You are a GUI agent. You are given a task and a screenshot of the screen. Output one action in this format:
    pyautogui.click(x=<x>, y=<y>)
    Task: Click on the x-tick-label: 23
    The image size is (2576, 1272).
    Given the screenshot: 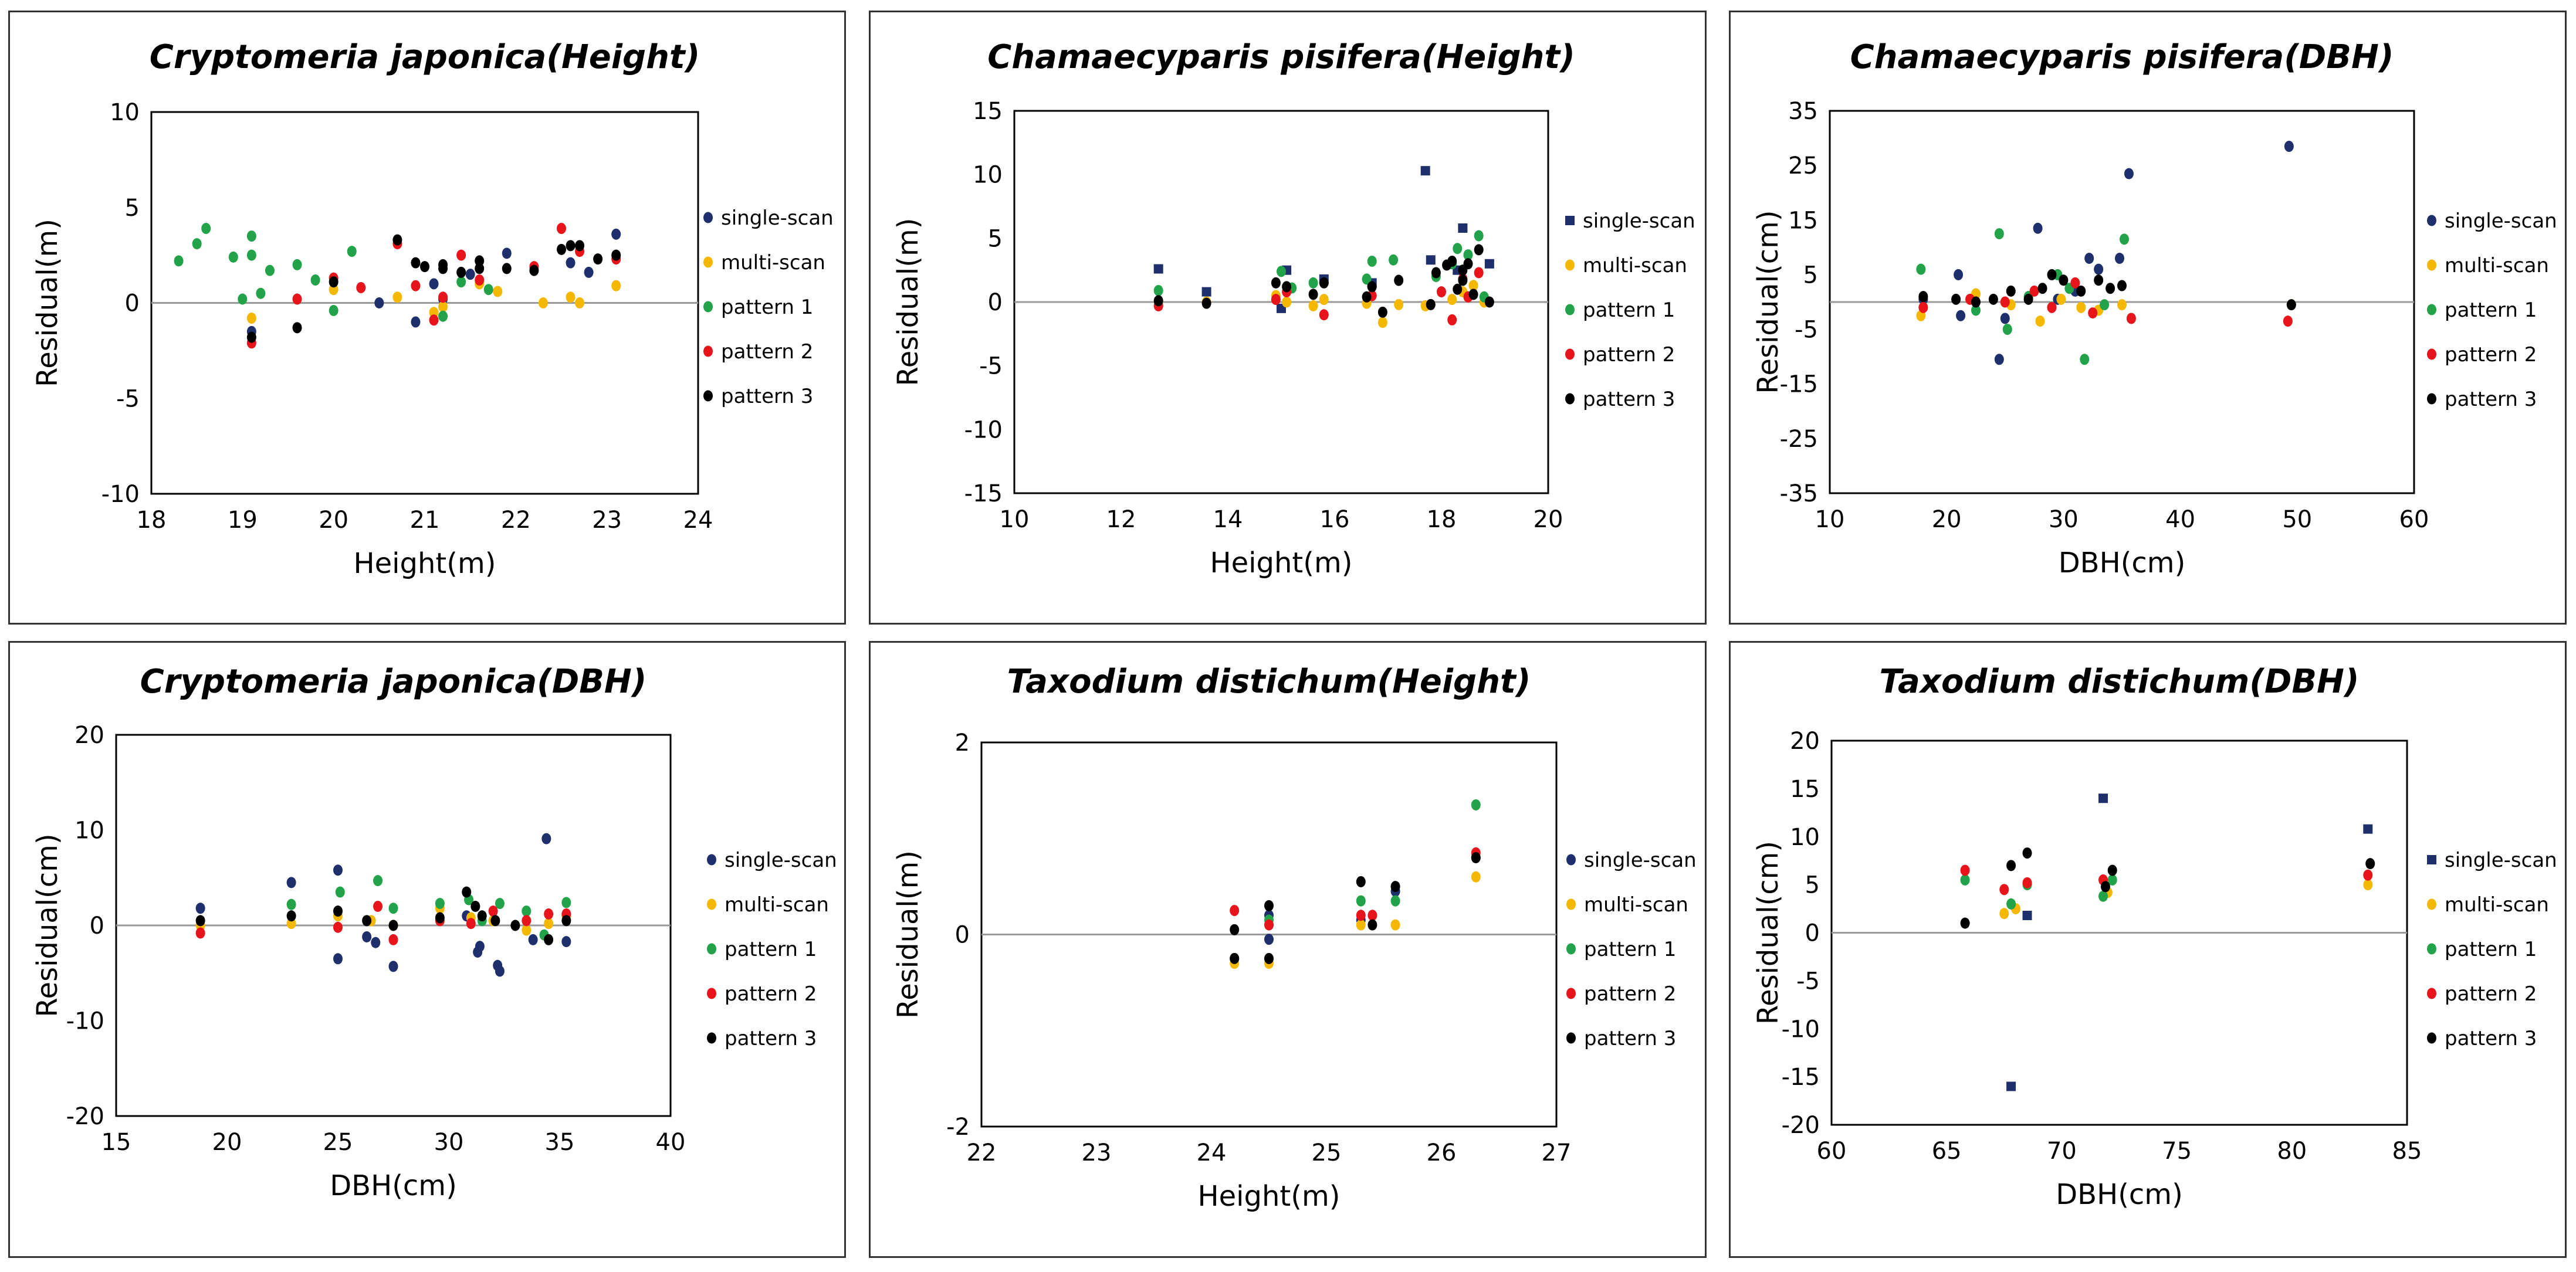 What is the action you would take?
    pyautogui.click(x=607, y=520)
    